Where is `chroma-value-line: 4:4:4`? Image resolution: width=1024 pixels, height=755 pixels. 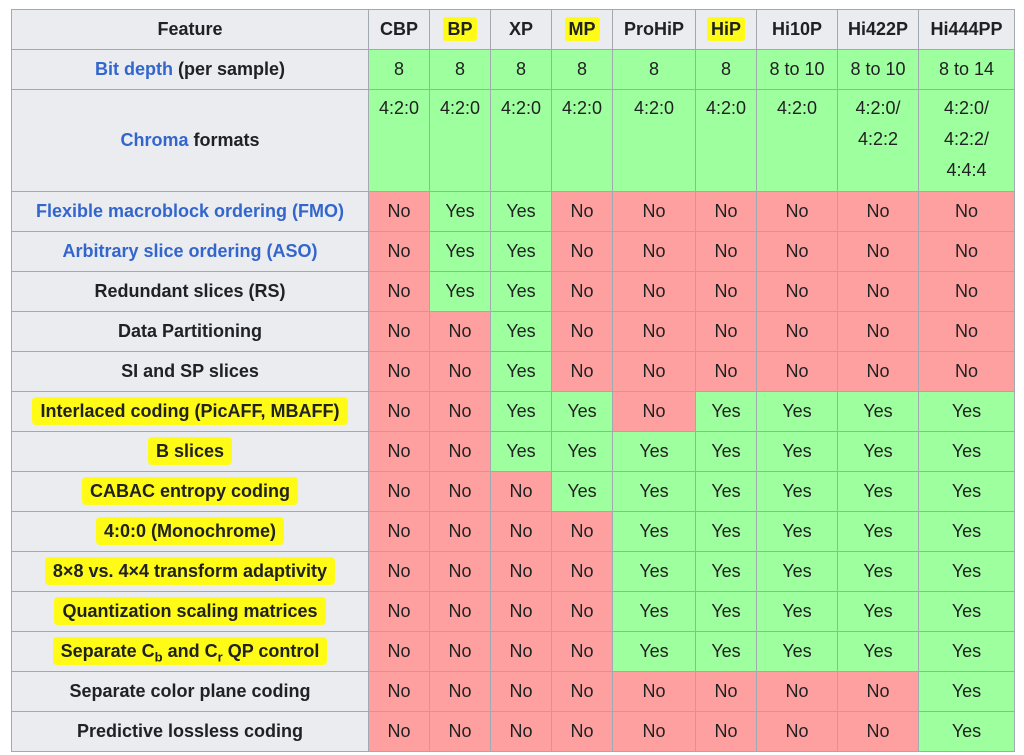 chroma-value-line: 4:4:4 is located at coordinates (966, 170).